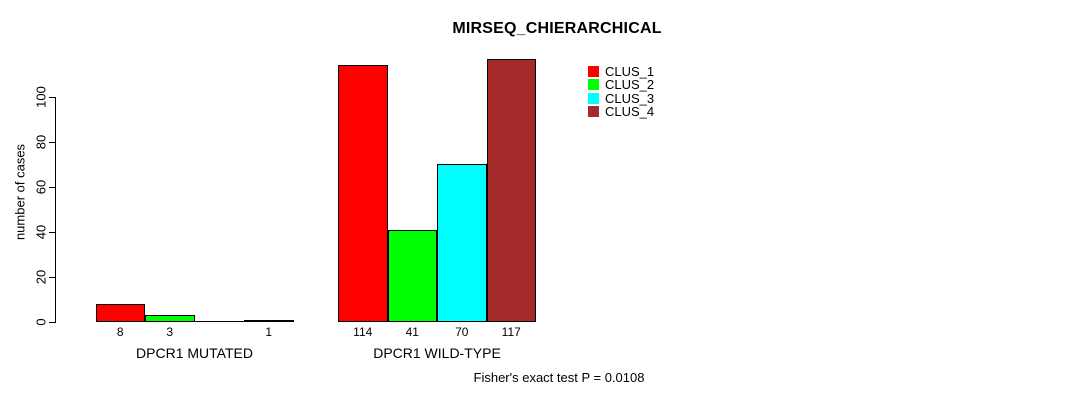 Image resolution: width=1090 pixels, height=400 pixels. Describe the element at coordinates (55, 210) in the screenshot. I see `y-axis-line` at that location.